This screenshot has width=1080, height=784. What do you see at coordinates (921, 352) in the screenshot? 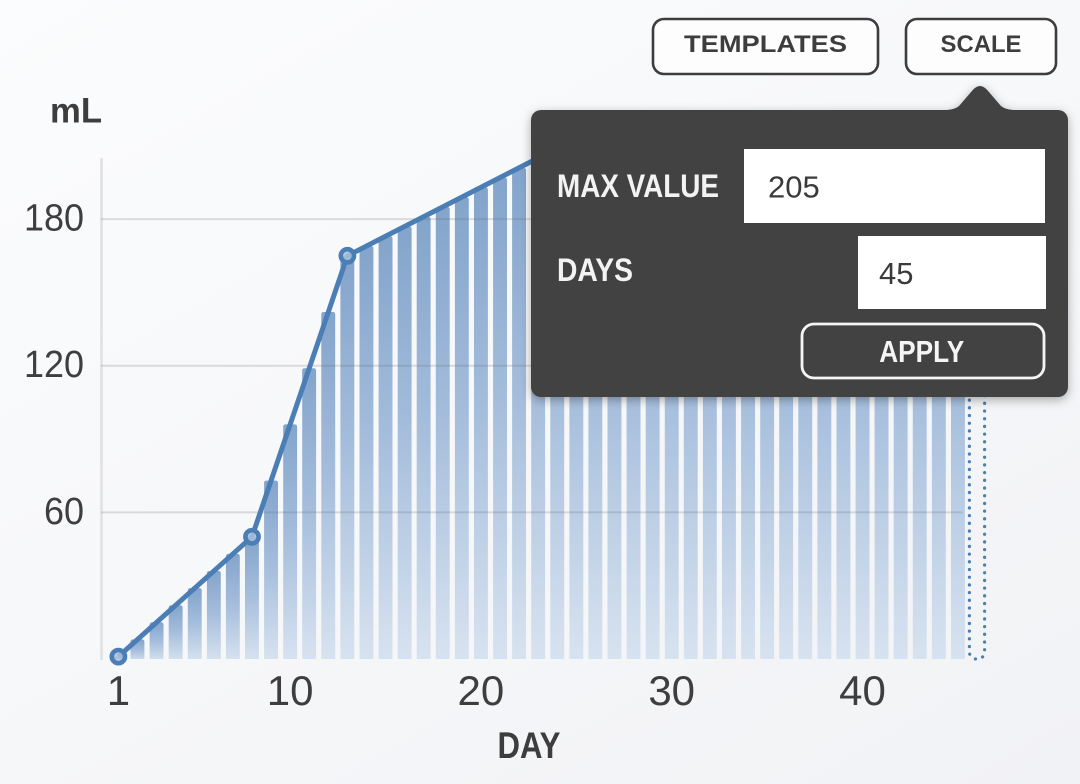
I see `svg-text: APPLY` at bounding box center [921, 352].